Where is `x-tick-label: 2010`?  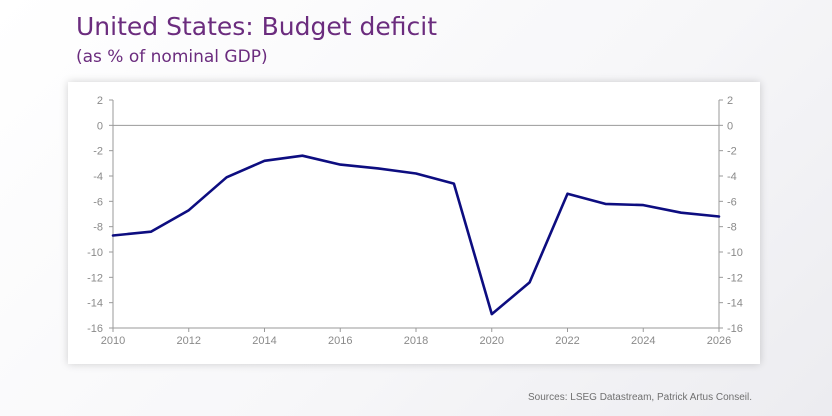 x-tick-label: 2010 is located at coordinates (113, 341).